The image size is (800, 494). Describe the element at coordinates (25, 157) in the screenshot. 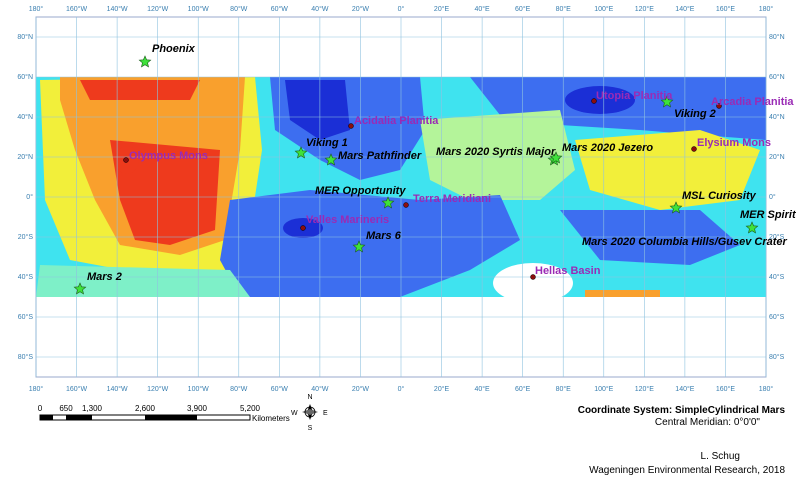

I see `lat-label-left: 20°N` at that location.